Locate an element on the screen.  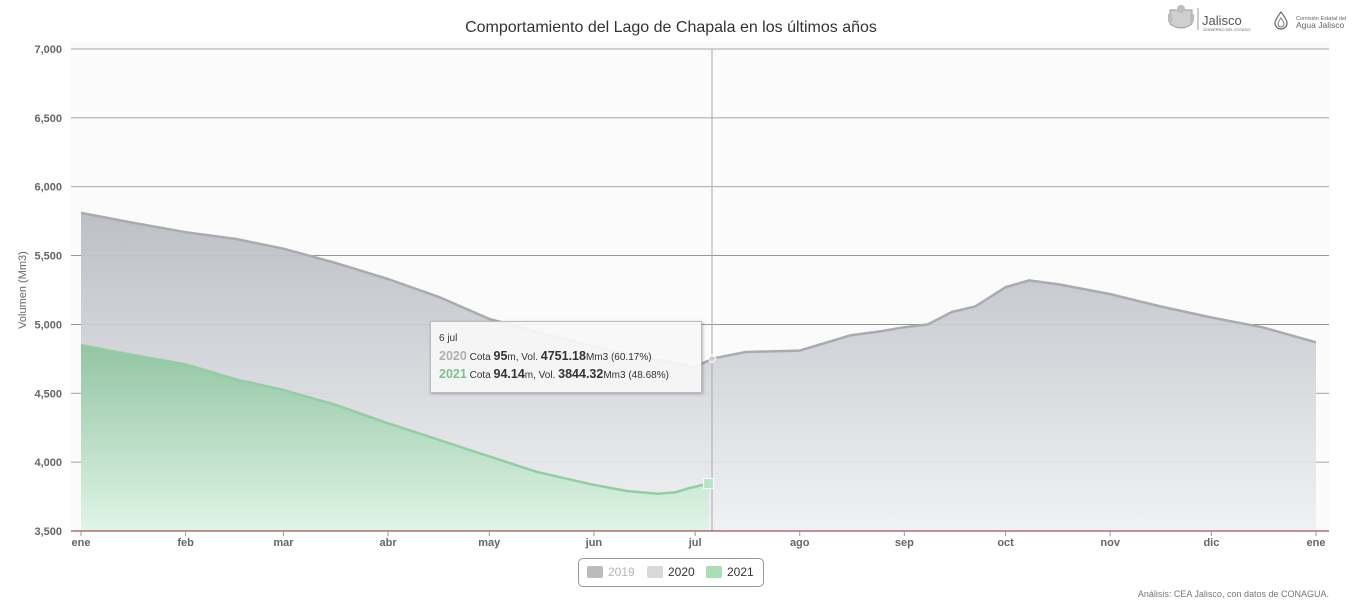
x-tick-label: sep is located at coordinates (904, 543).